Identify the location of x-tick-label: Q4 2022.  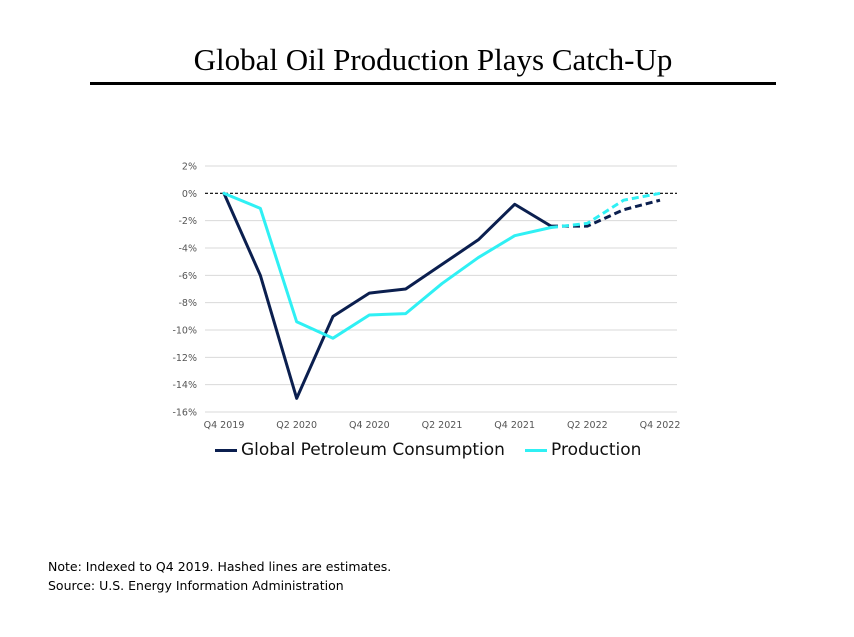
(660, 425).